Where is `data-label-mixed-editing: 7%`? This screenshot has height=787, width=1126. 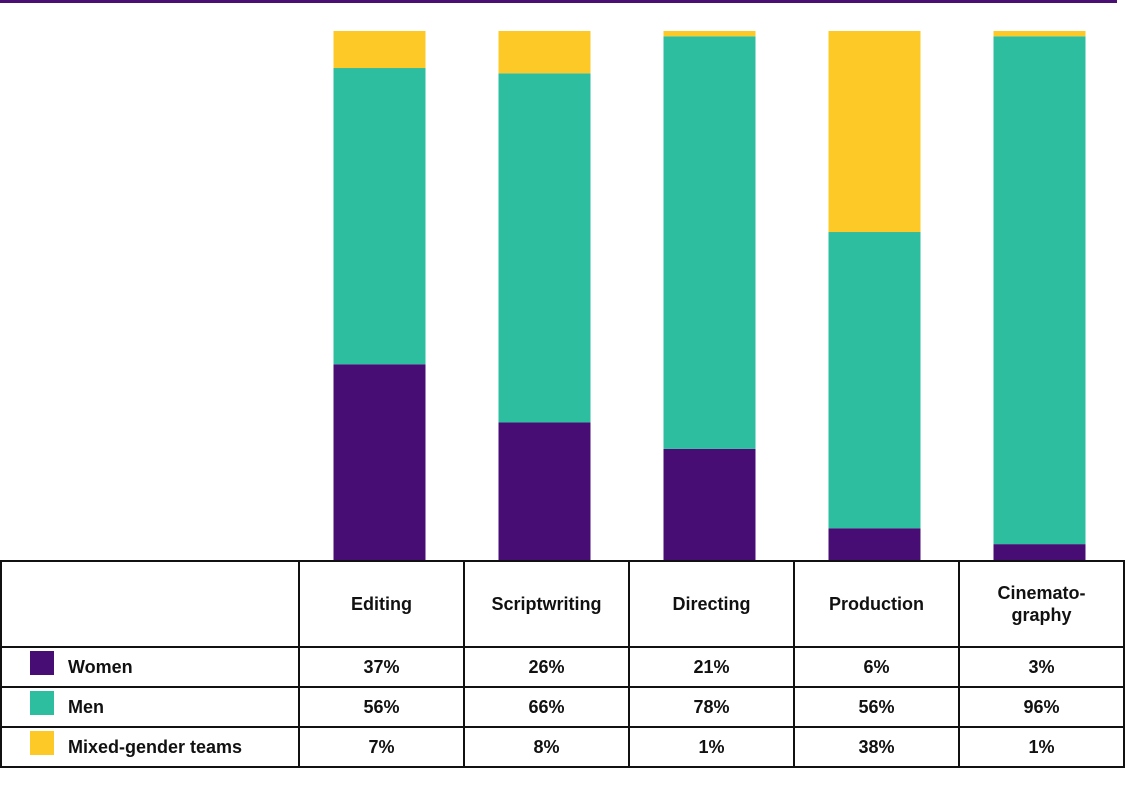
data-label-mixed-editing: 7% is located at coordinates (381, 747).